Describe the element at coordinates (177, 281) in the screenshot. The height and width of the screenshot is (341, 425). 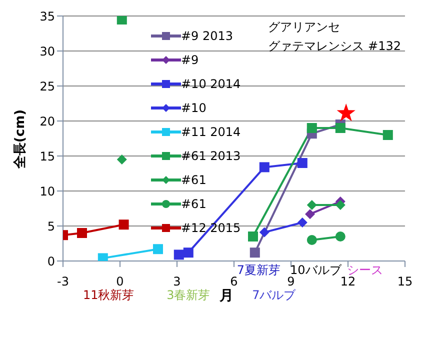
I see `x-tick-label: 3` at that location.